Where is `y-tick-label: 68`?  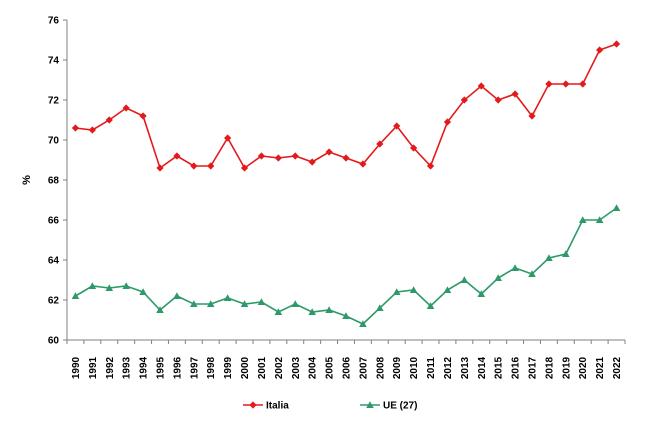
y-tick-label: 68 is located at coordinates (54, 181).